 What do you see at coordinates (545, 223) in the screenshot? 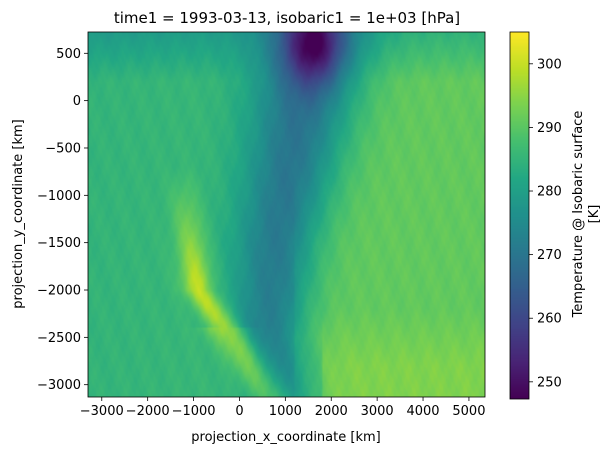
I see `colorbar-ticks: 250 260 270 280 290 300` at bounding box center [545, 223].